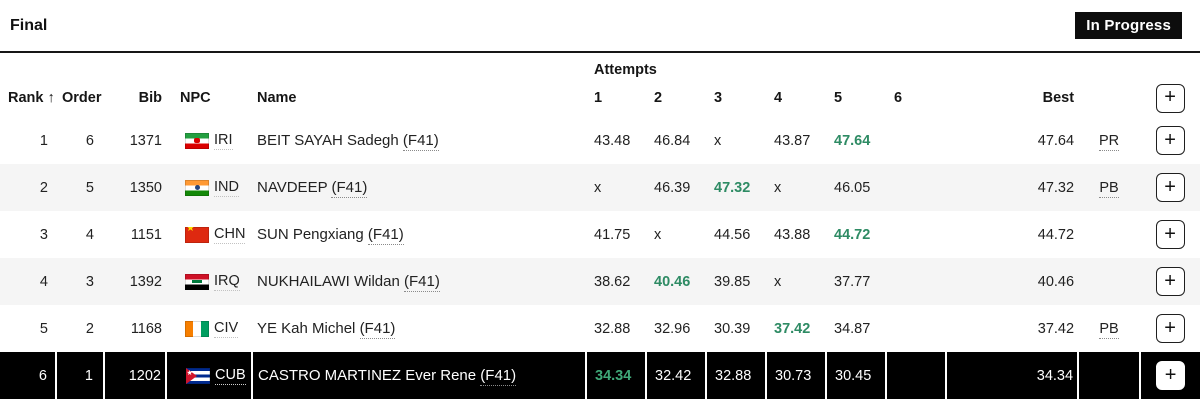  What do you see at coordinates (43, 140) in the screenshot?
I see `rank-cell: 1` at bounding box center [43, 140].